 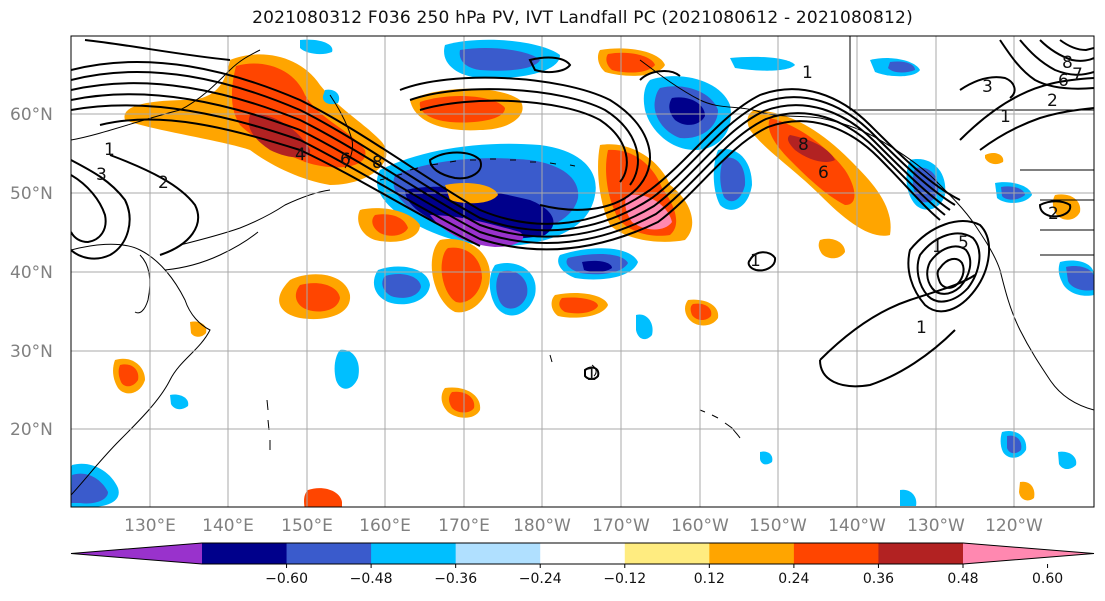 I want to click on lat-label: 50°N, so click(x=31, y=194).